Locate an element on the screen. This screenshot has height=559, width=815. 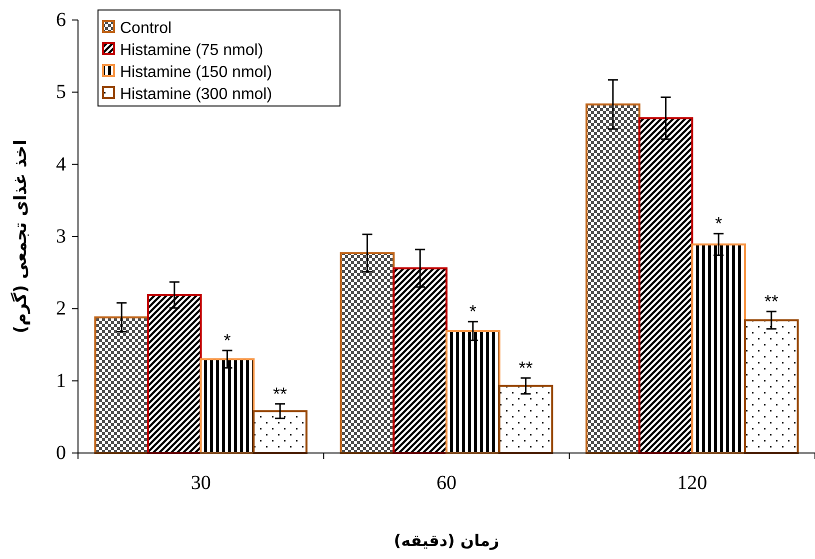
y-tick-label: 4 is located at coordinates (61, 164).